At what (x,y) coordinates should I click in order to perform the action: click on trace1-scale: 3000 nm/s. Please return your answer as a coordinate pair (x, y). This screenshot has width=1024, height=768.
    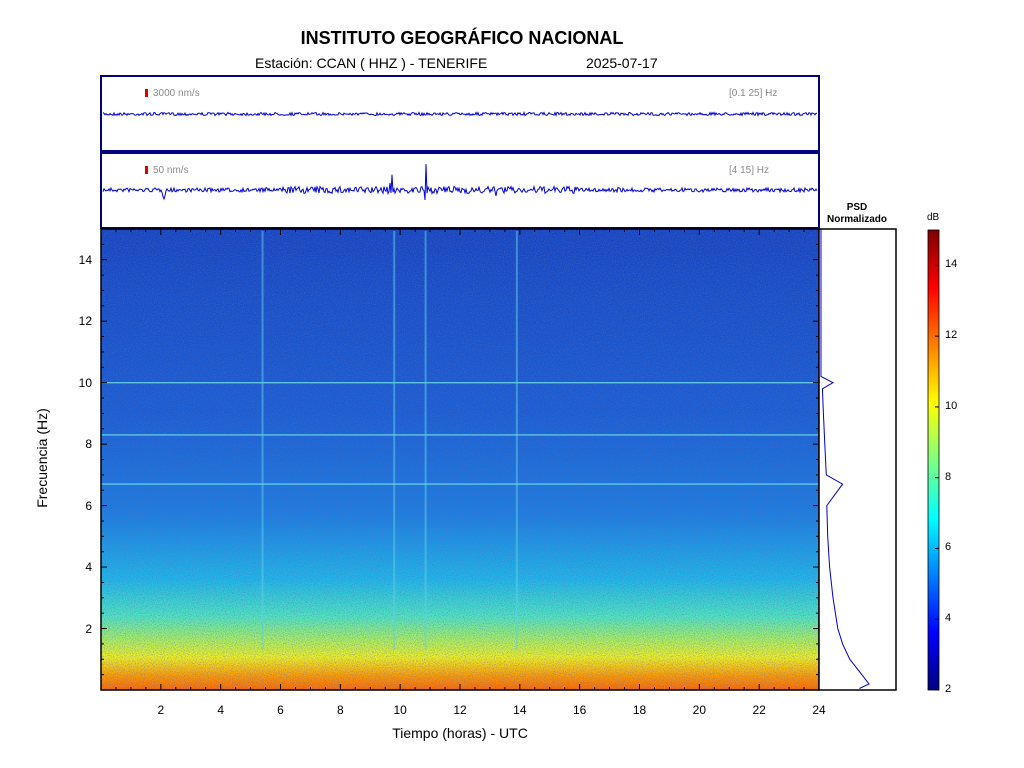
    Looking at the image, I should click on (176, 93).